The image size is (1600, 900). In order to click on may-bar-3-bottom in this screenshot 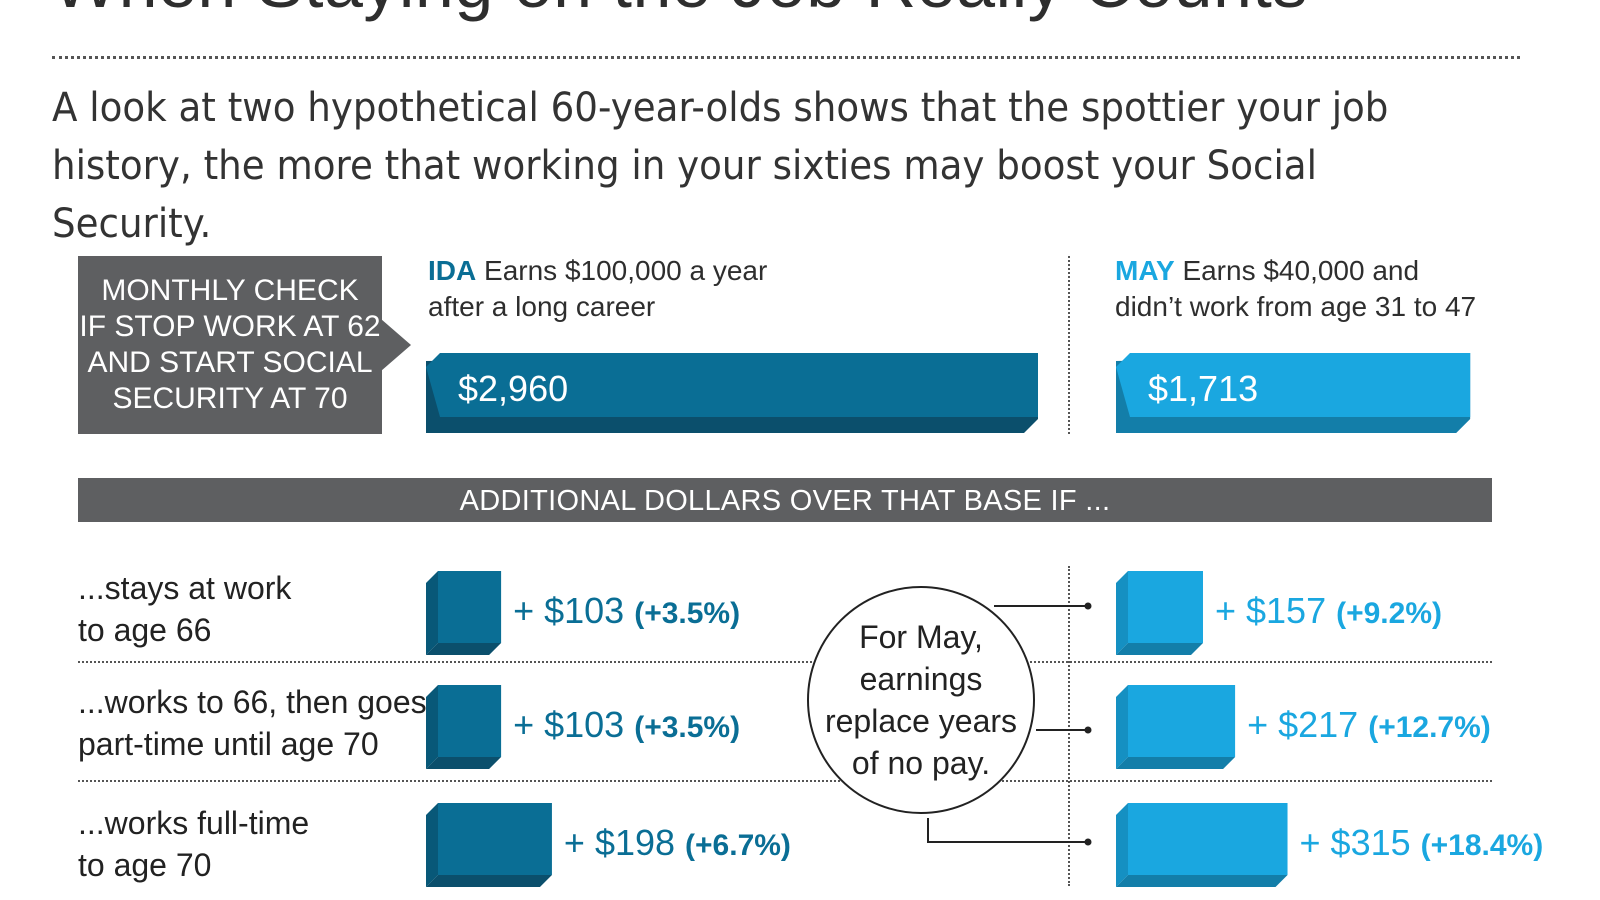, I will do `click(1202, 881)`.